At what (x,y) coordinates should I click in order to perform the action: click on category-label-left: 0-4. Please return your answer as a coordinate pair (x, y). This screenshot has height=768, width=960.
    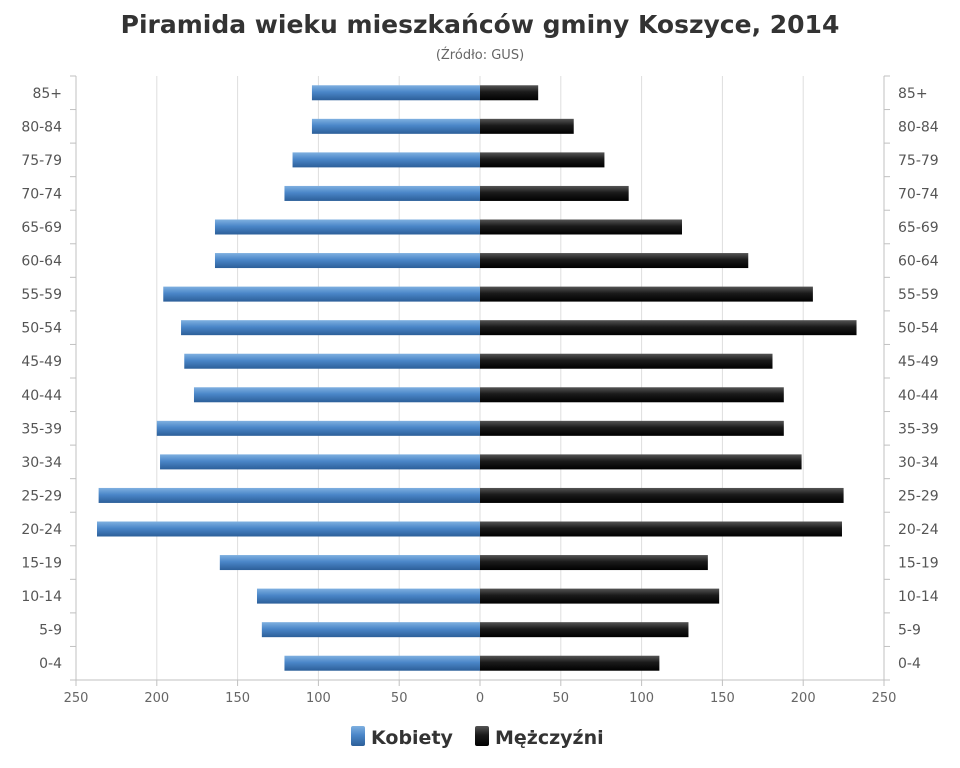
    Looking at the image, I should click on (50, 664).